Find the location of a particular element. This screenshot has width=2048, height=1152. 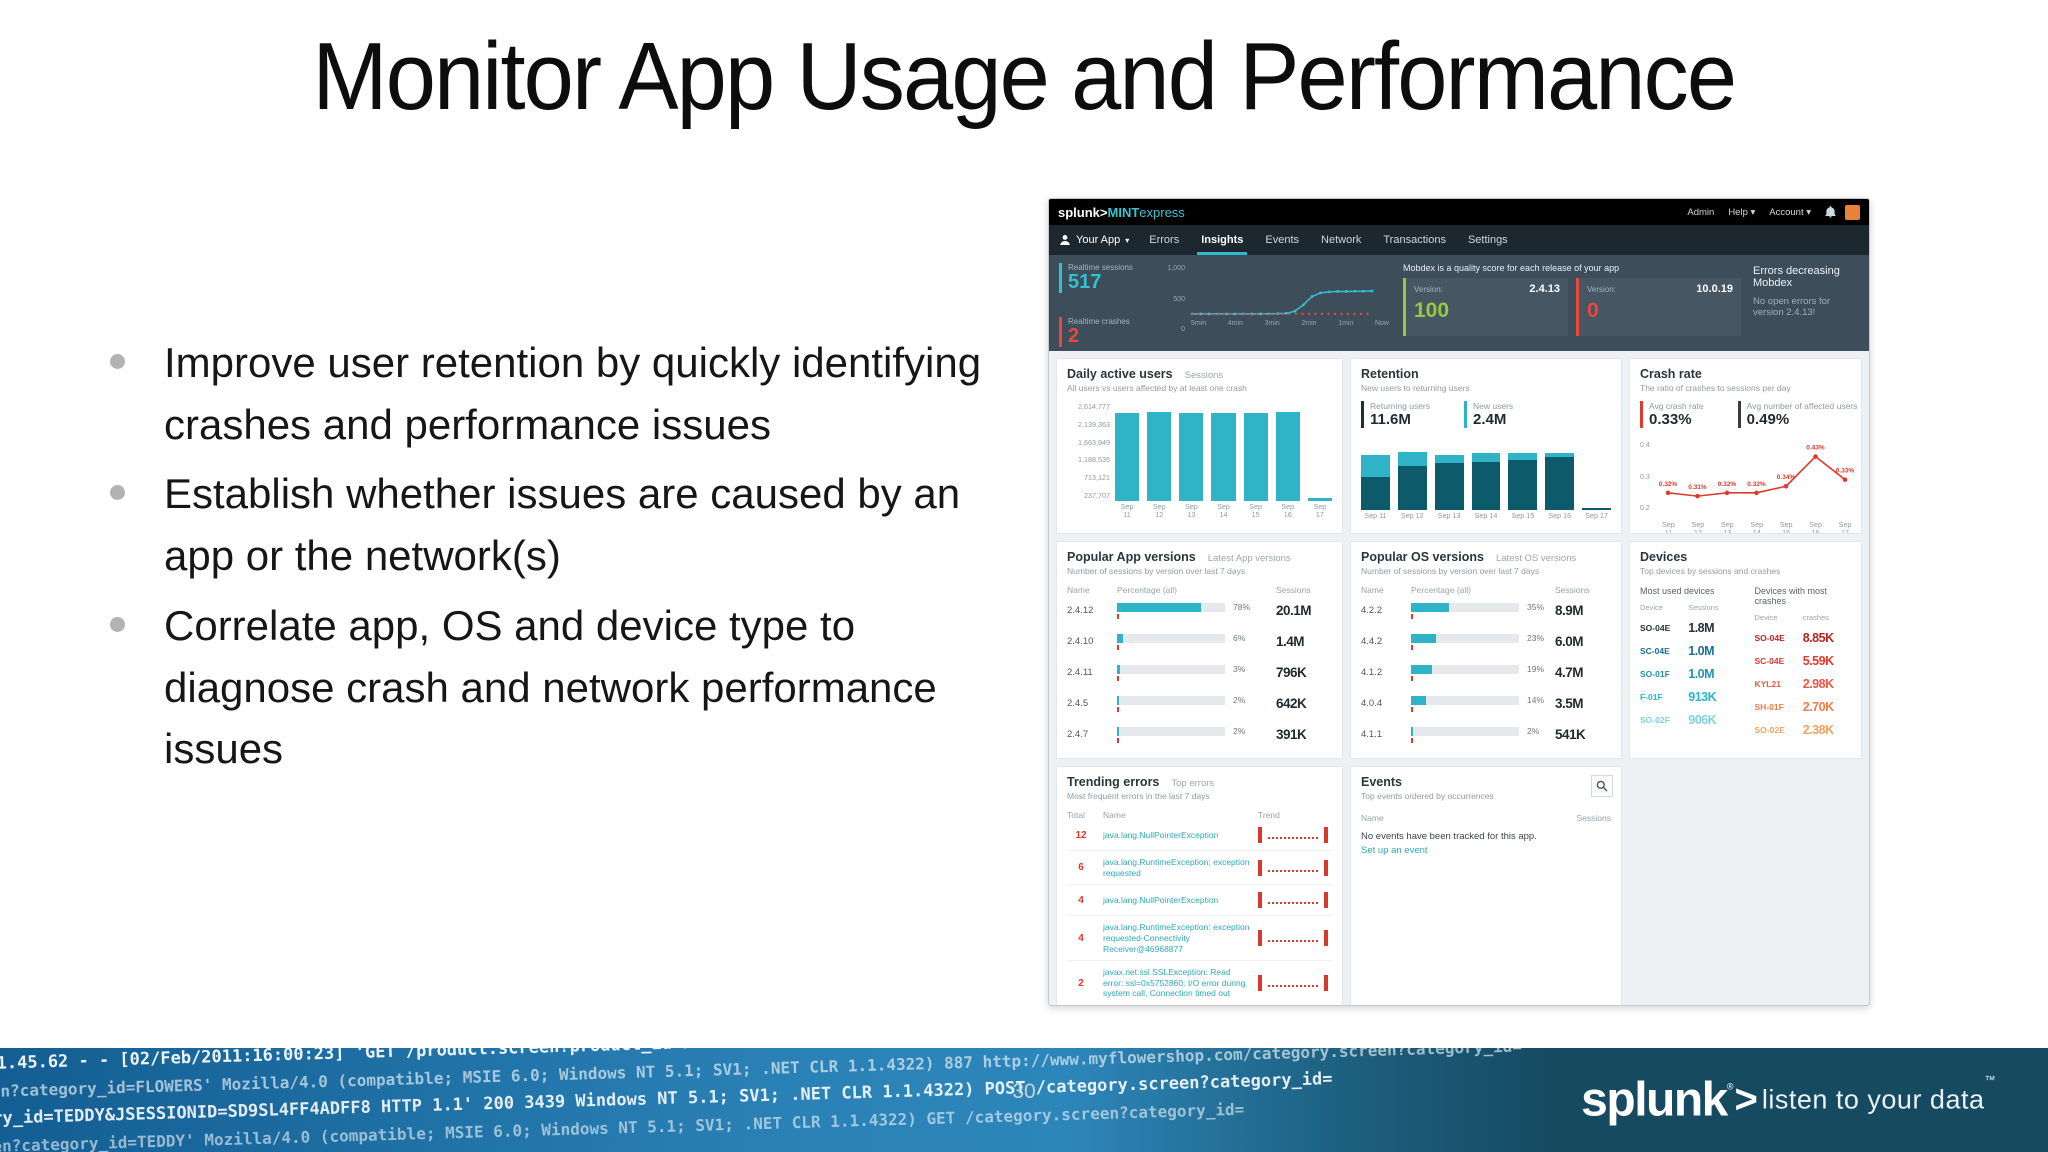

dau-sessions-link: Sessions is located at coordinates (1204, 375).